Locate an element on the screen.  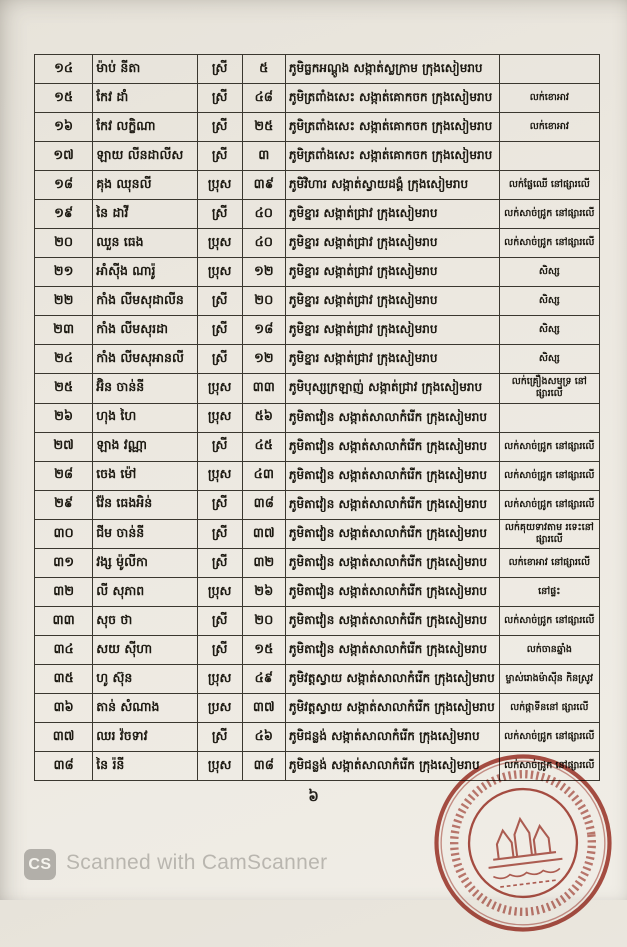
cell-name: នៃ រ៉នី is located at coordinates (145, 766).